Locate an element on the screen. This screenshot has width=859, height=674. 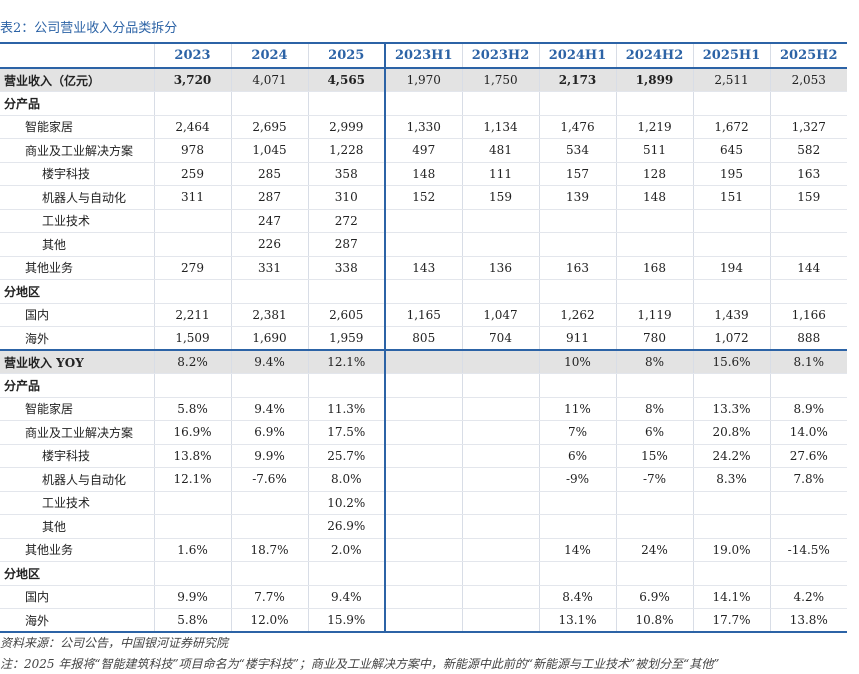
table-row: 海外 5.8% 12.0% 15.9% 13.1% 10.8% 17.7% 13.8% is located at coordinates (423, 620).